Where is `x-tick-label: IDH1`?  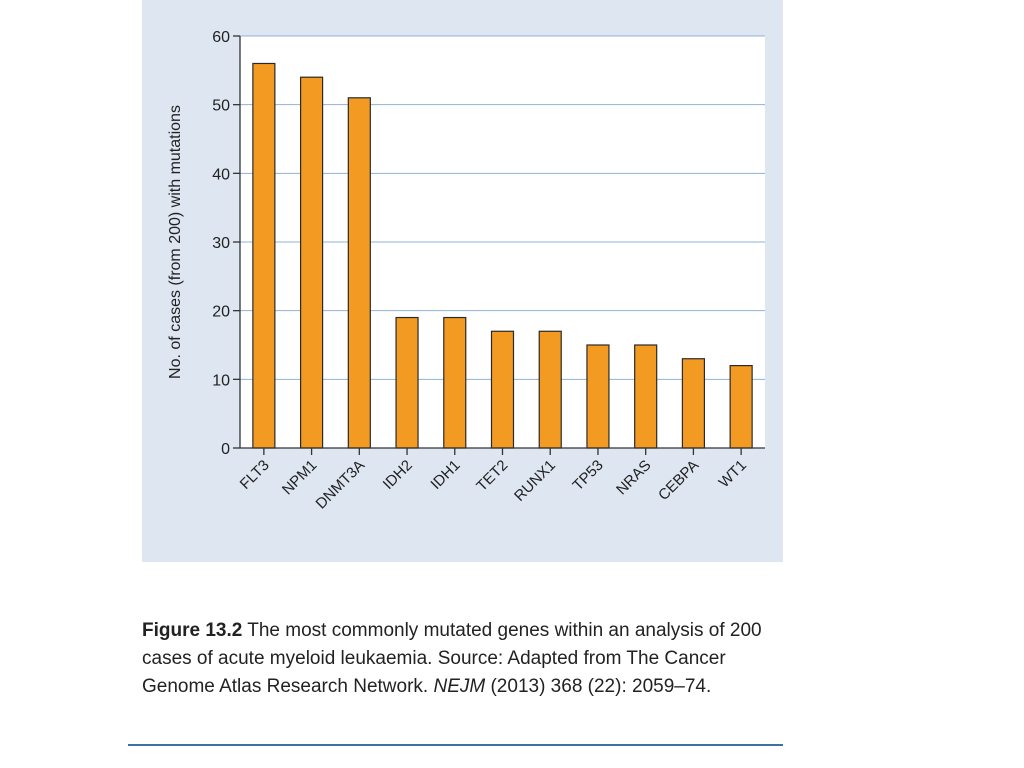 x-tick-label: IDH1 is located at coordinates (445, 475).